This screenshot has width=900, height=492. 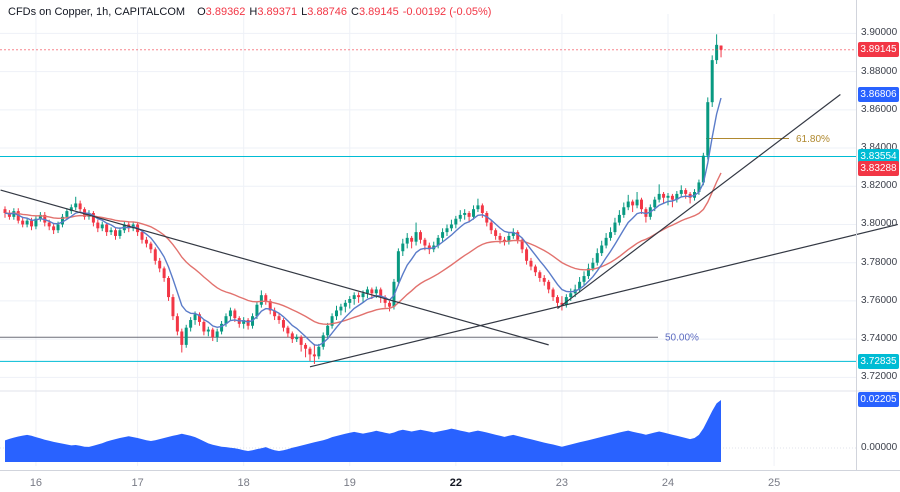 What do you see at coordinates (879, 377) in the screenshot?
I see `price-tick-label: 3.72000` at bounding box center [879, 377].